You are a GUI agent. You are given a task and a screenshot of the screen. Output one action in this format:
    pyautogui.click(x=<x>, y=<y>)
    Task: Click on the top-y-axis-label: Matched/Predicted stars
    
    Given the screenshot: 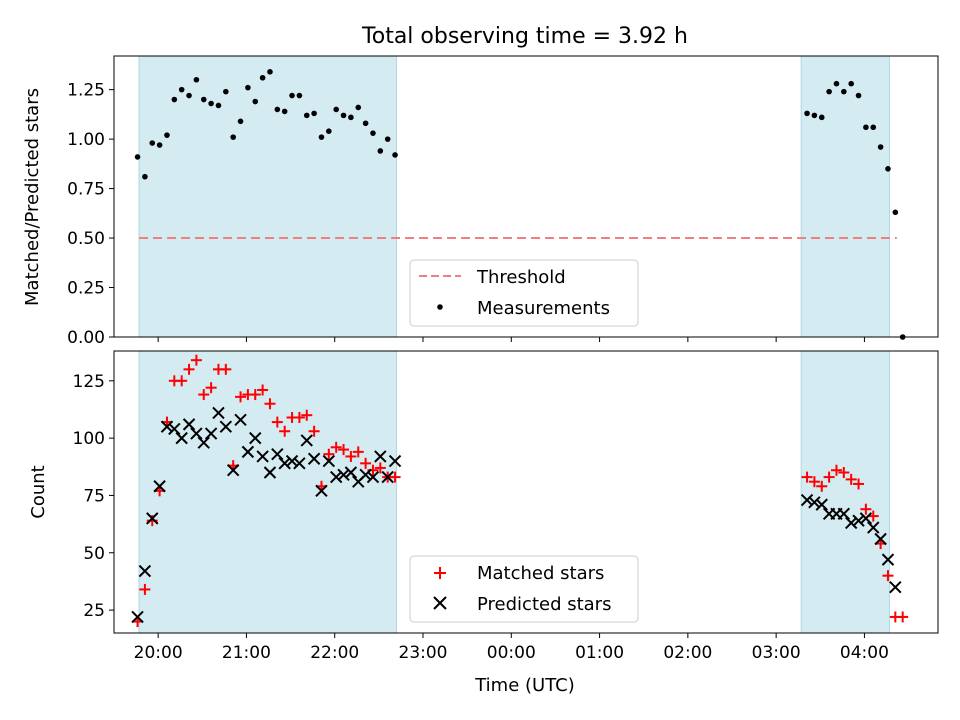 What is the action you would take?
    pyautogui.click(x=32, y=197)
    